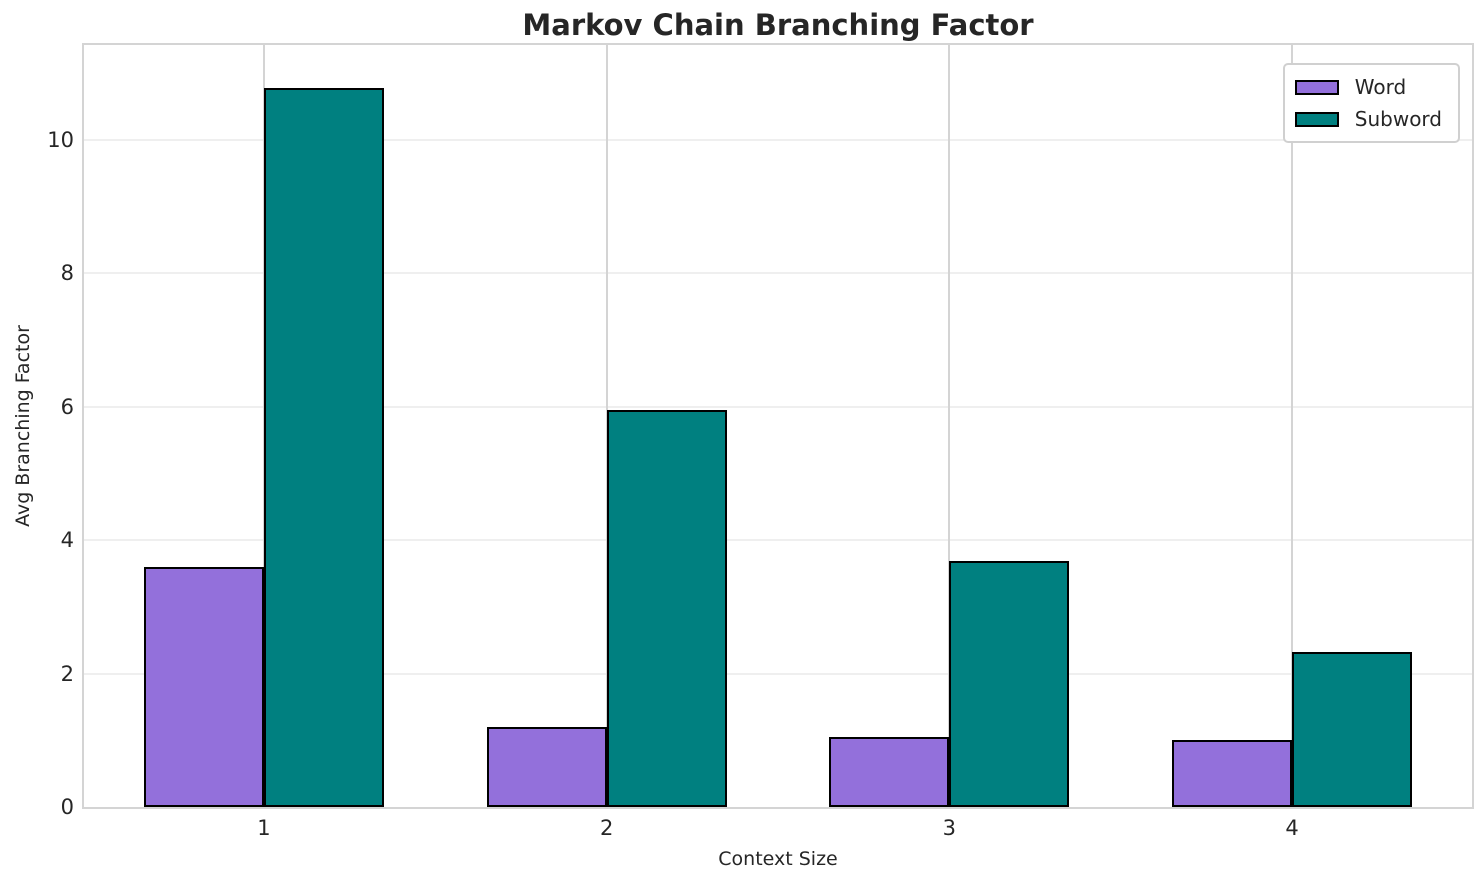 The image size is (1484, 885). Describe the element at coordinates (67, 807) in the screenshot. I see `y-tick-label: 0` at that location.